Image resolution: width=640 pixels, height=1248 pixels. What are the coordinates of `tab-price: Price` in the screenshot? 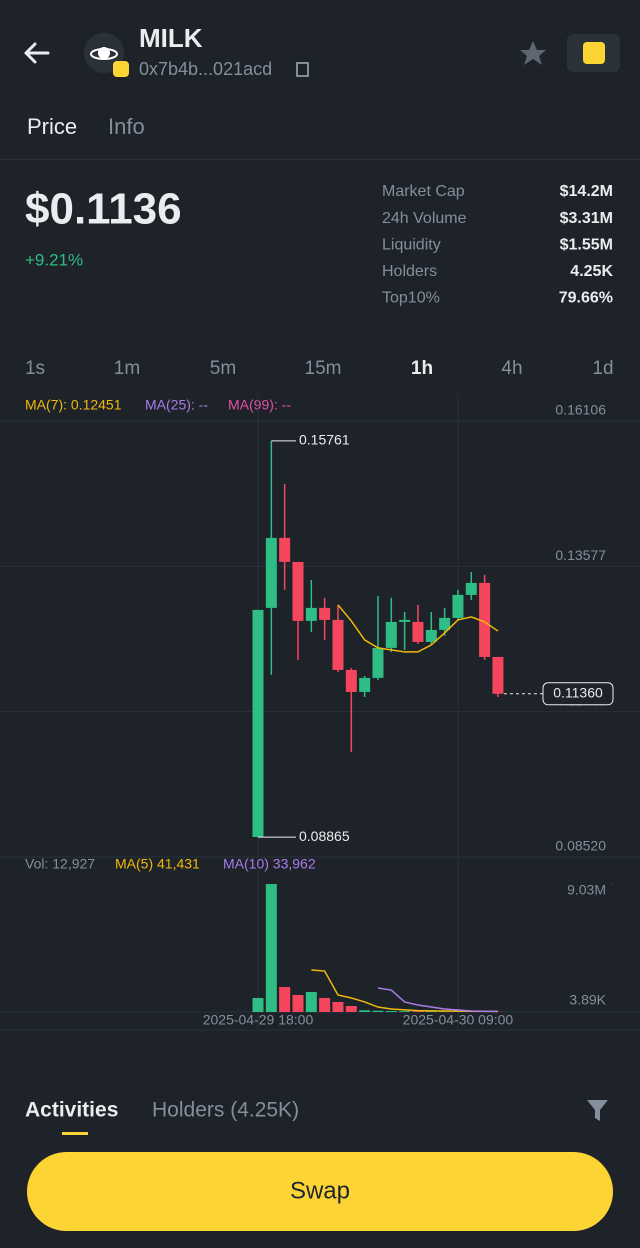 It's located at (52, 126).